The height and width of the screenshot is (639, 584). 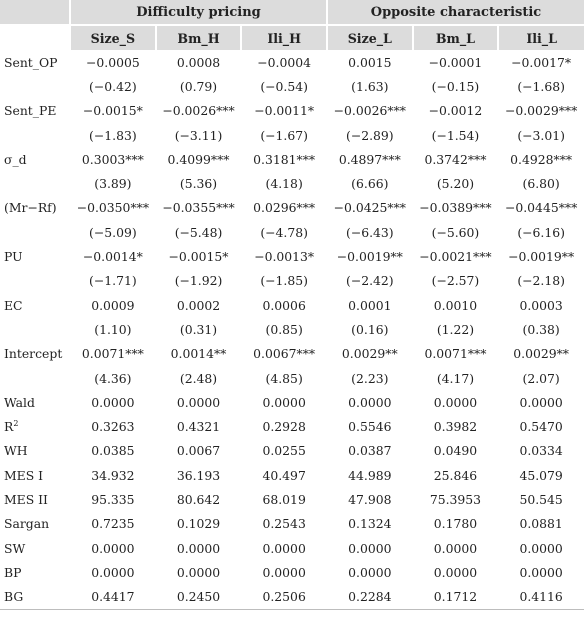 I want to click on row-label: Wald, so click(x=19, y=402).